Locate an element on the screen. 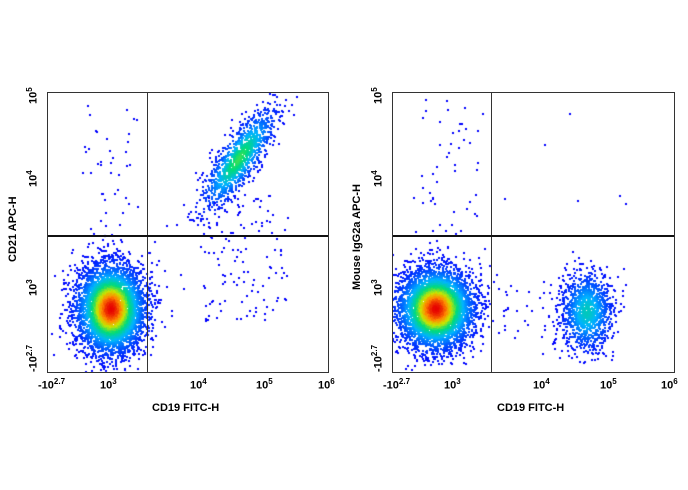 This screenshot has height=490, width=688. y-axis-label: Mouse IgG2a APC-H is located at coordinates (357, 237).